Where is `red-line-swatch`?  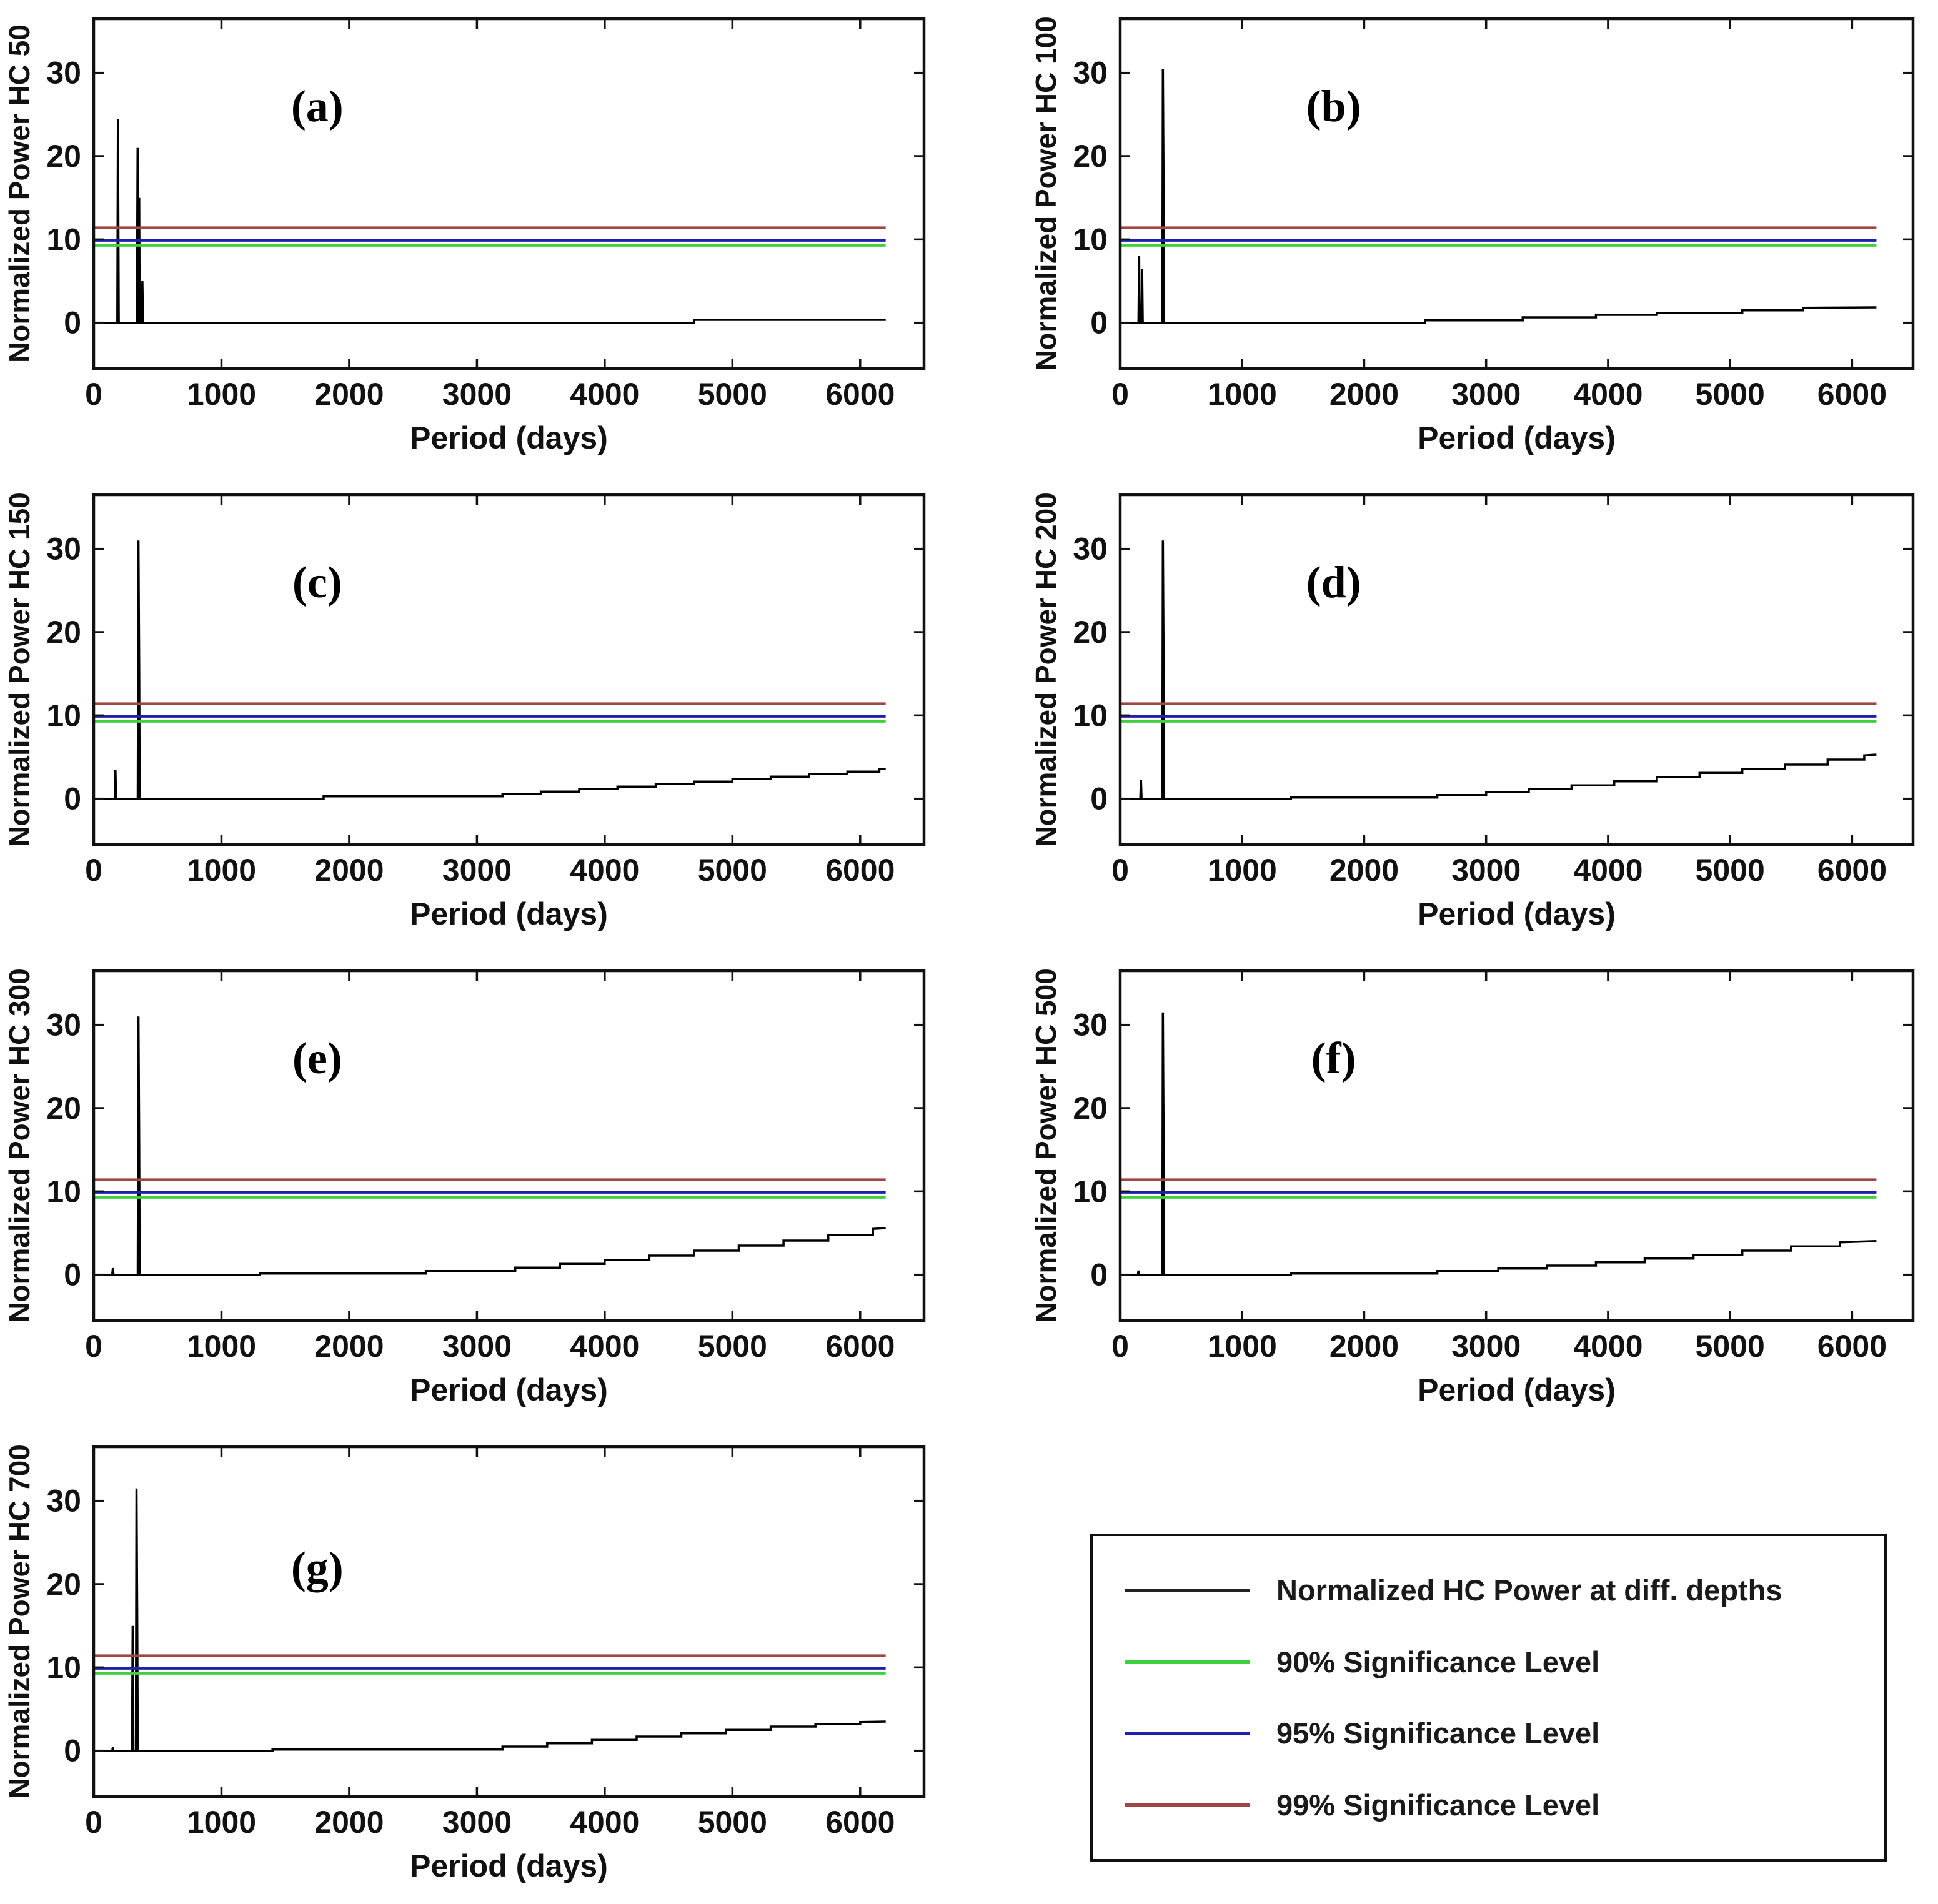
red-line-swatch is located at coordinates (1187, 1805).